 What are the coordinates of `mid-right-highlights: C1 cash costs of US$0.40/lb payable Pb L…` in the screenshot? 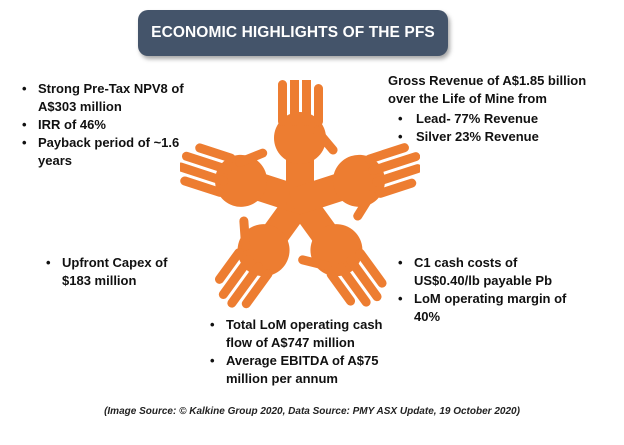 It's located at (491, 290).